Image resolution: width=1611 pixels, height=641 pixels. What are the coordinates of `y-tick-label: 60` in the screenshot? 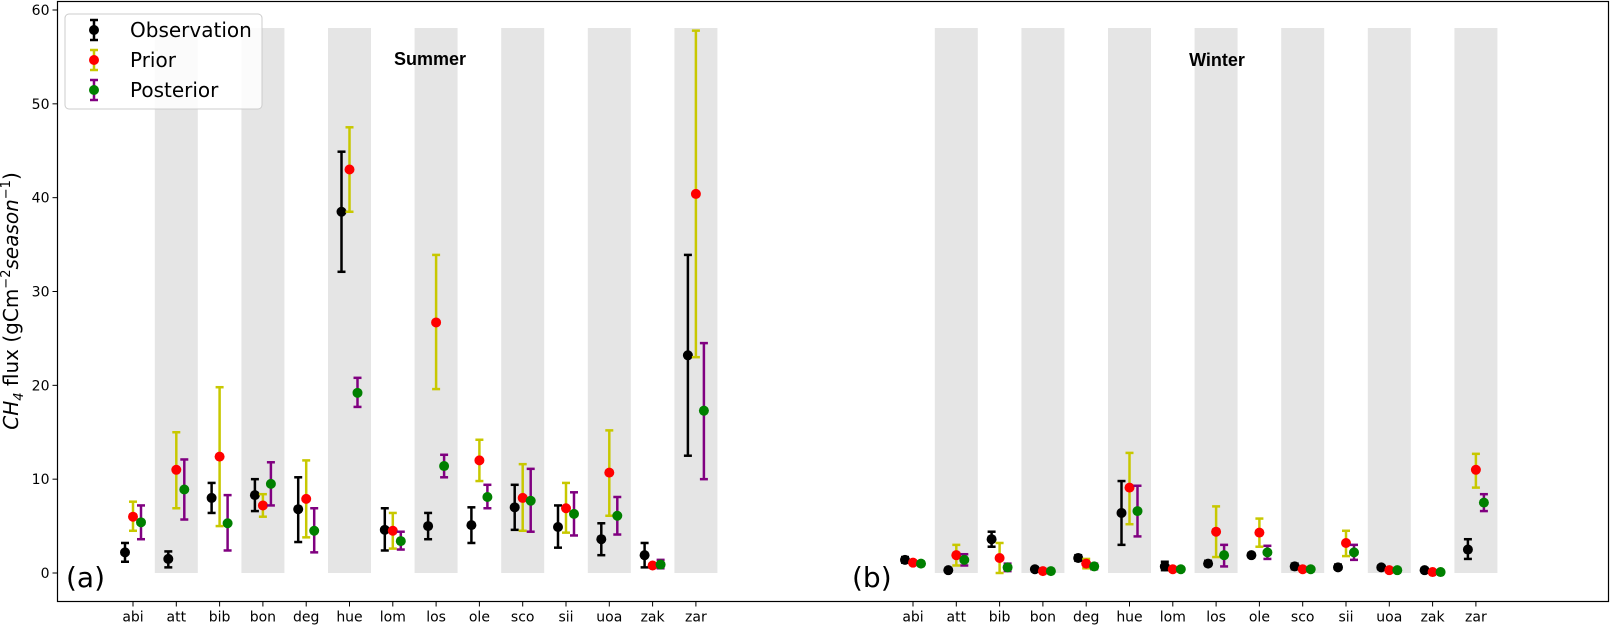 It's located at (41, 11).